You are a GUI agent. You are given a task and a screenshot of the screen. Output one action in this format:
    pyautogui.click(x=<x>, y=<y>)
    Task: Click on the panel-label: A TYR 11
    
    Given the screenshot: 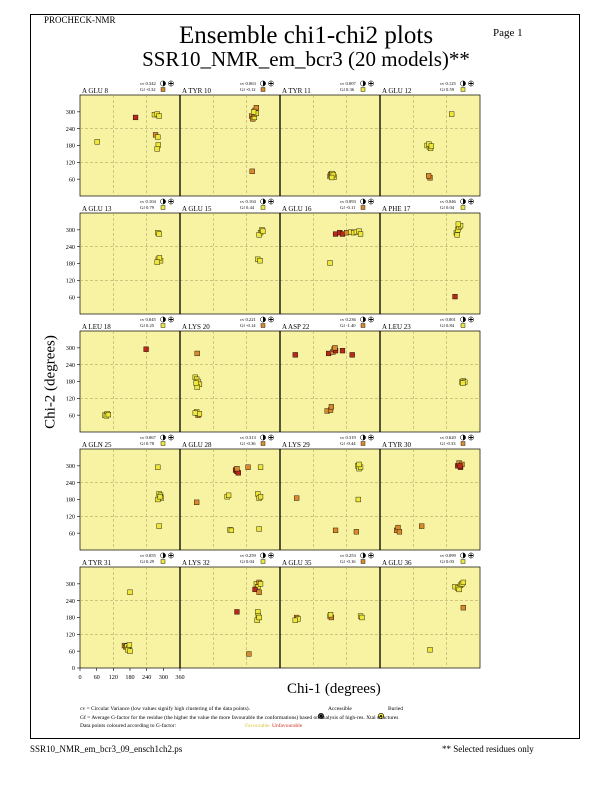 What is the action you would take?
    pyautogui.click(x=296, y=91)
    